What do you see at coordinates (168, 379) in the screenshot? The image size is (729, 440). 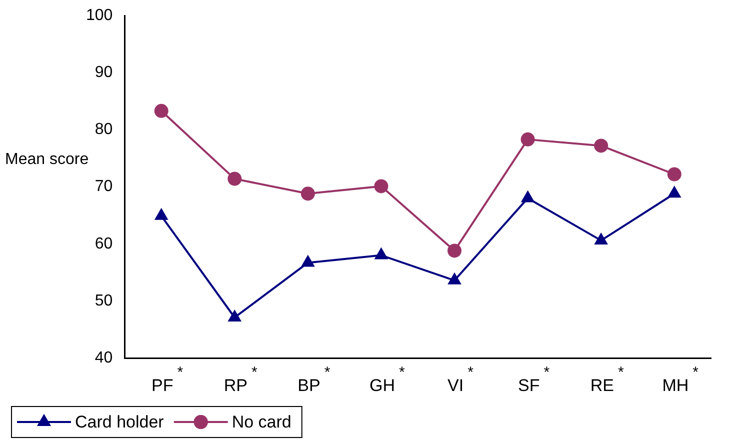 I see `x-tick-label: PF*` at bounding box center [168, 379].